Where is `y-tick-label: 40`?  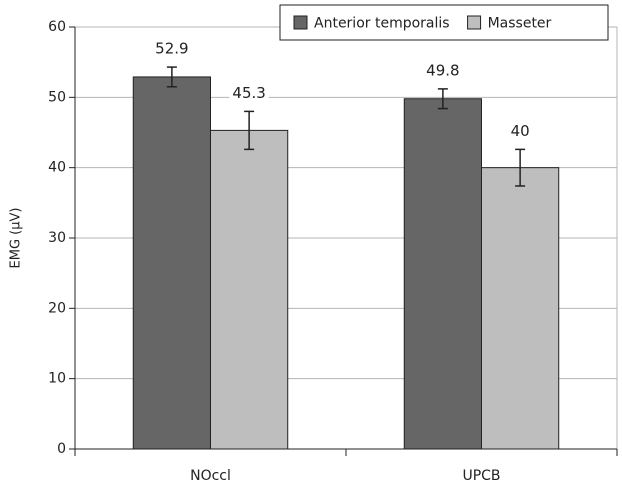 y-tick-label: 40 is located at coordinates (57, 168).